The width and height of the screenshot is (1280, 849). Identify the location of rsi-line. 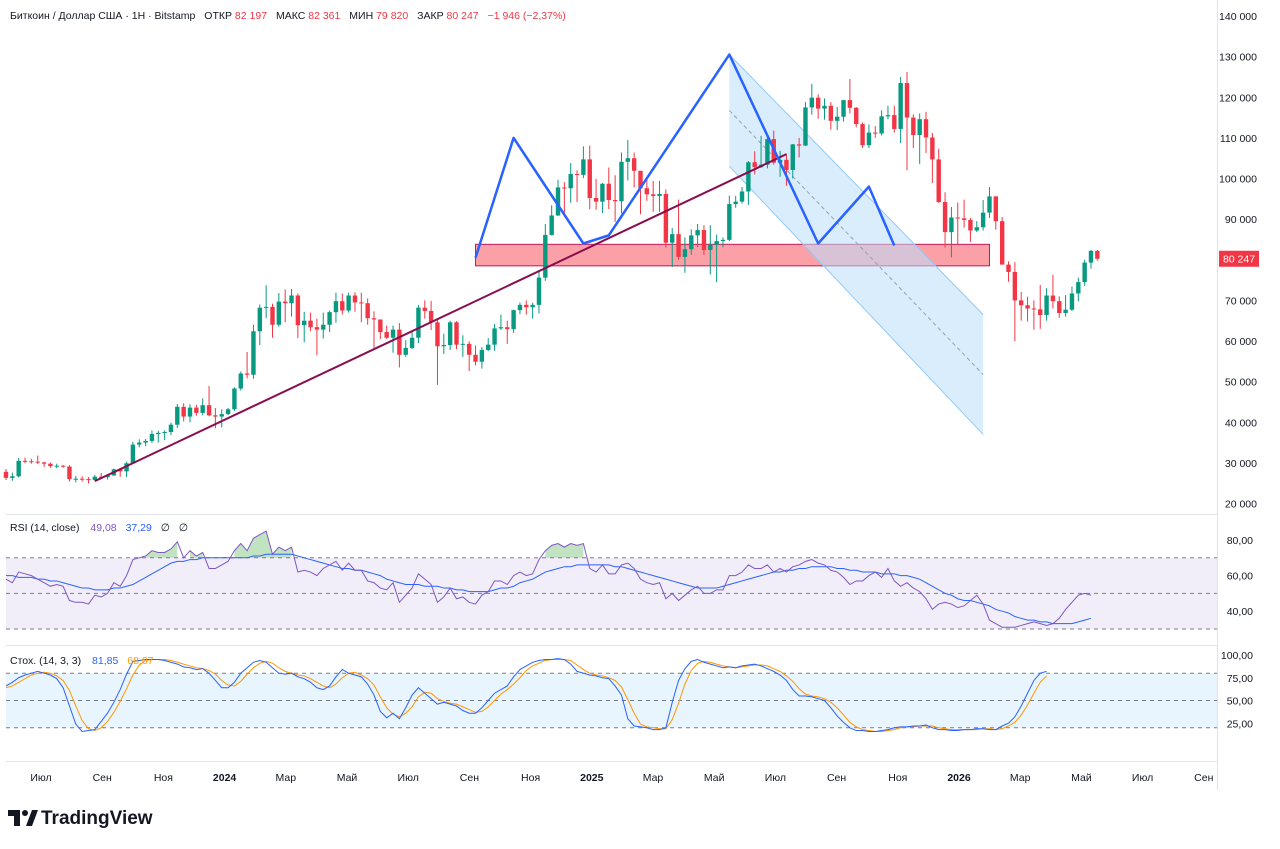
(548, 579).